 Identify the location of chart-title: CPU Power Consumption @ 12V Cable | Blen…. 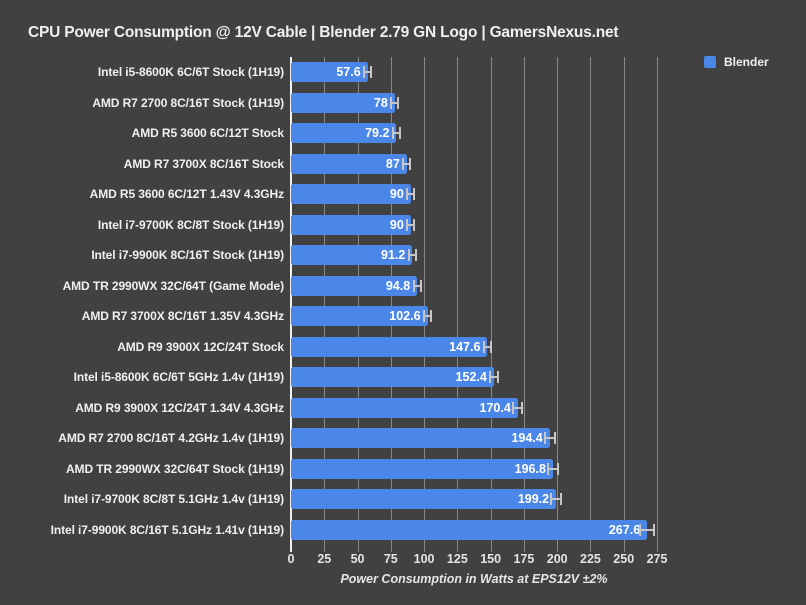
(323, 32).